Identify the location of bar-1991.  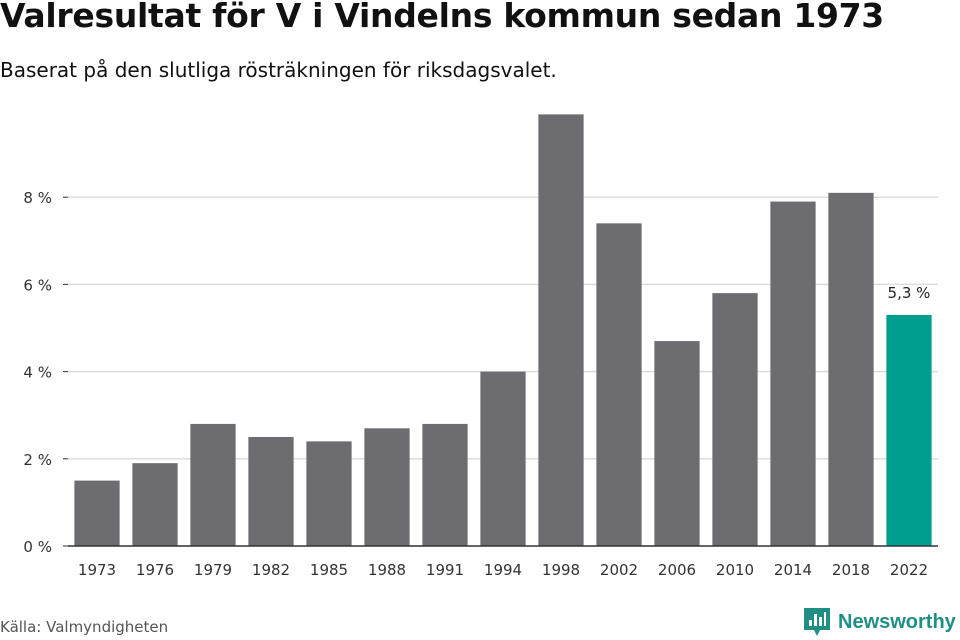
(445, 484).